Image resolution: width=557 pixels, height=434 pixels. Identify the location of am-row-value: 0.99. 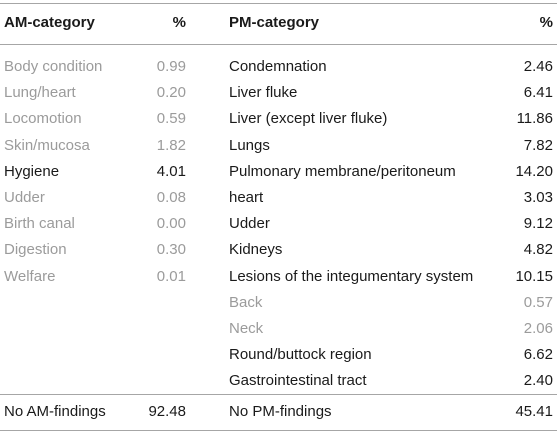
(171, 66).